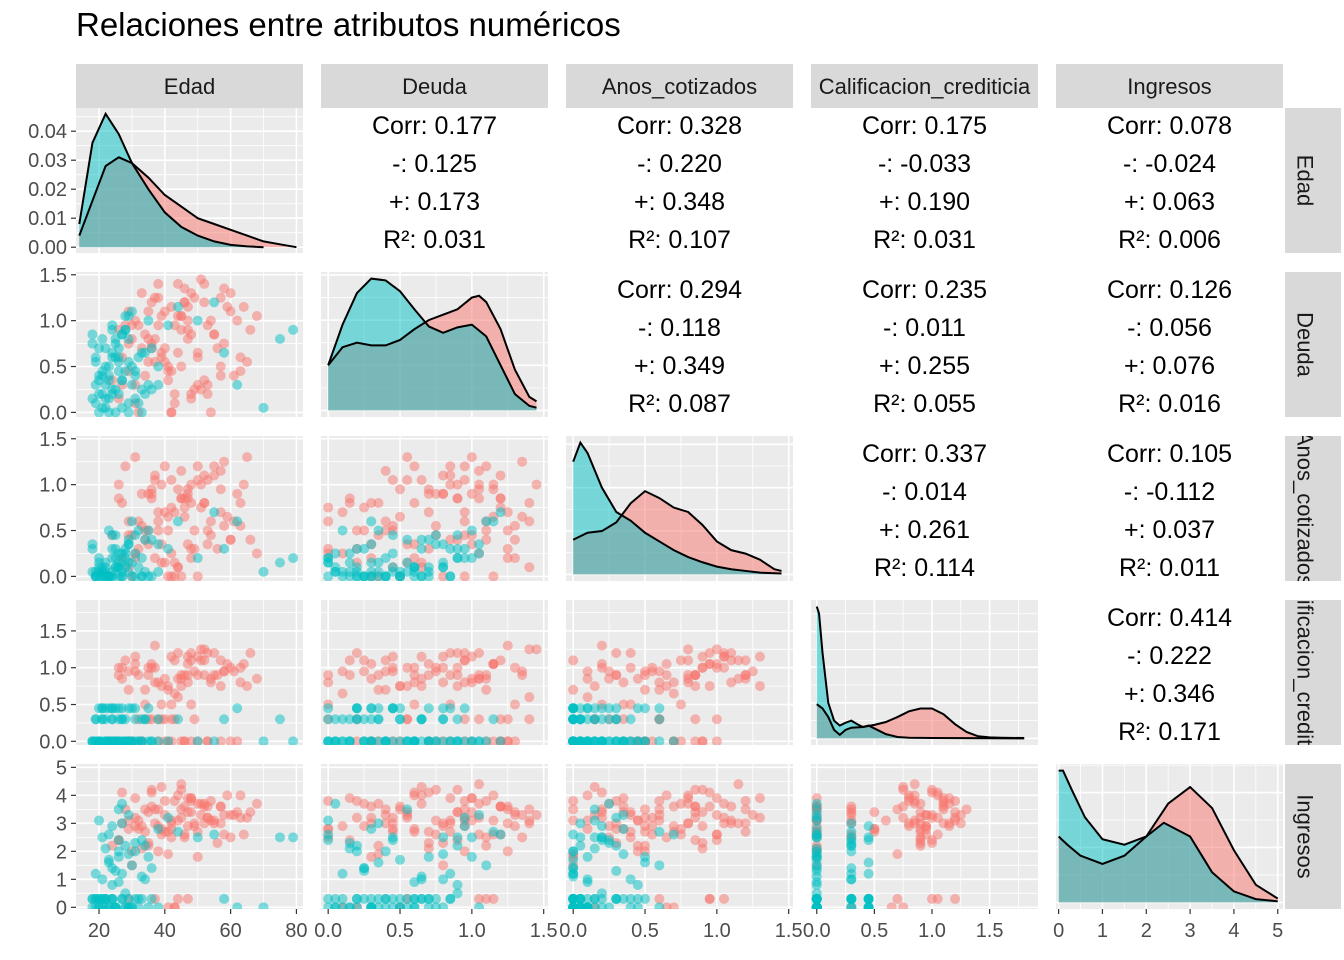  What do you see at coordinates (1169, 290) in the screenshot?
I see `corr-text-deuda-ingresos: Corr: 0.126` at bounding box center [1169, 290].